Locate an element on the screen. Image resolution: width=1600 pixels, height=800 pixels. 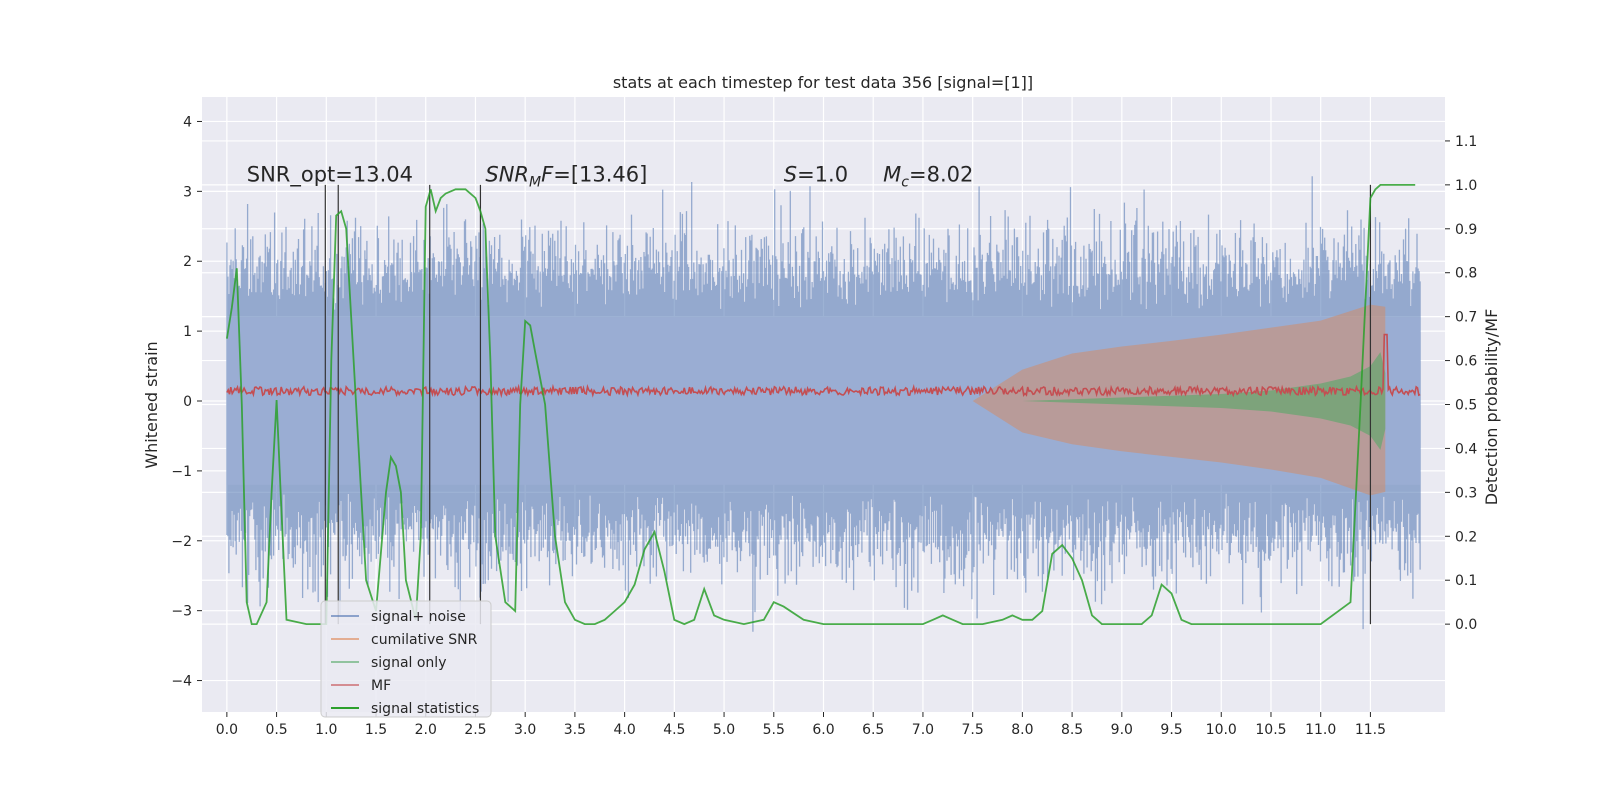
x-tick-label: 2.0 is located at coordinates (426, 730).